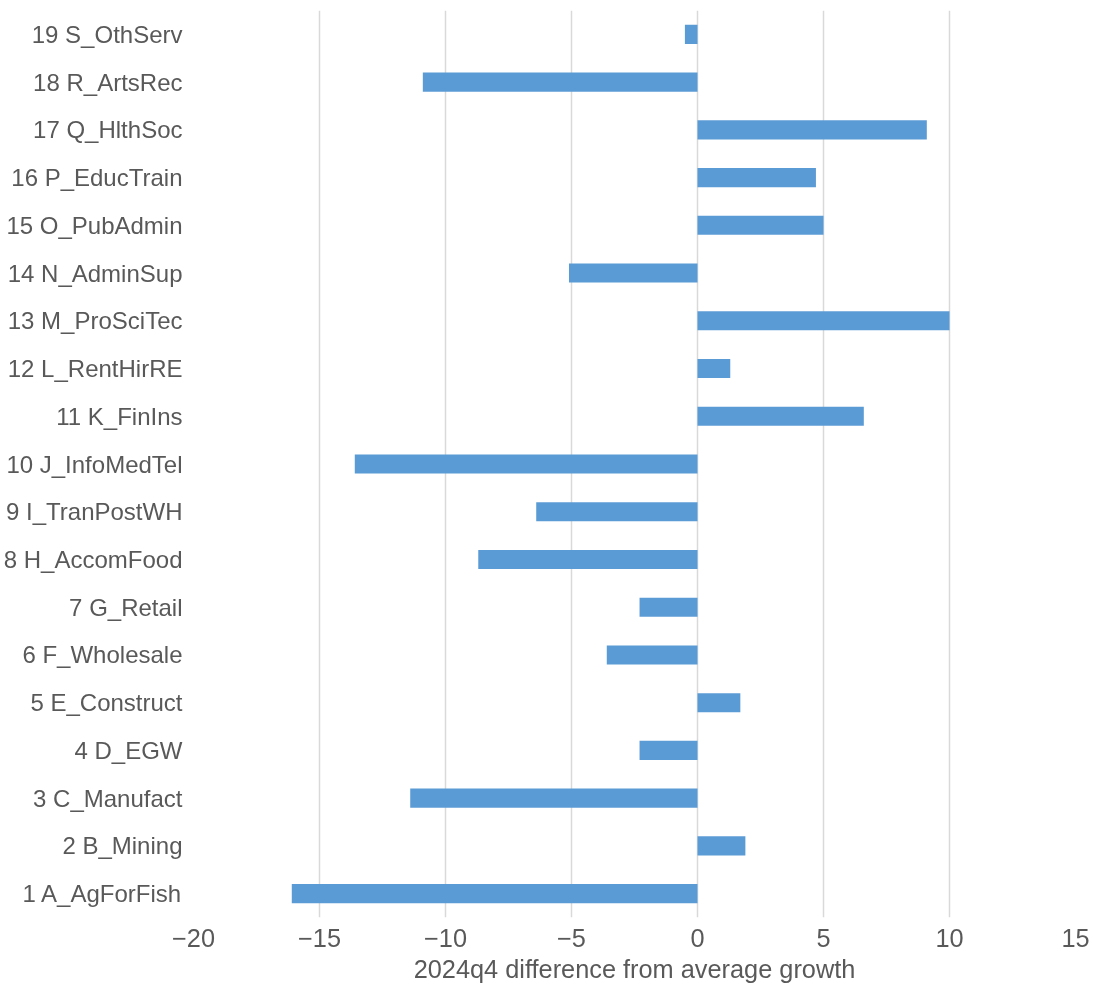 The width and height of the screenshot is (1110, 993). I want to click on y-tick-label: 19 S_OthServ, so click(107, 34).